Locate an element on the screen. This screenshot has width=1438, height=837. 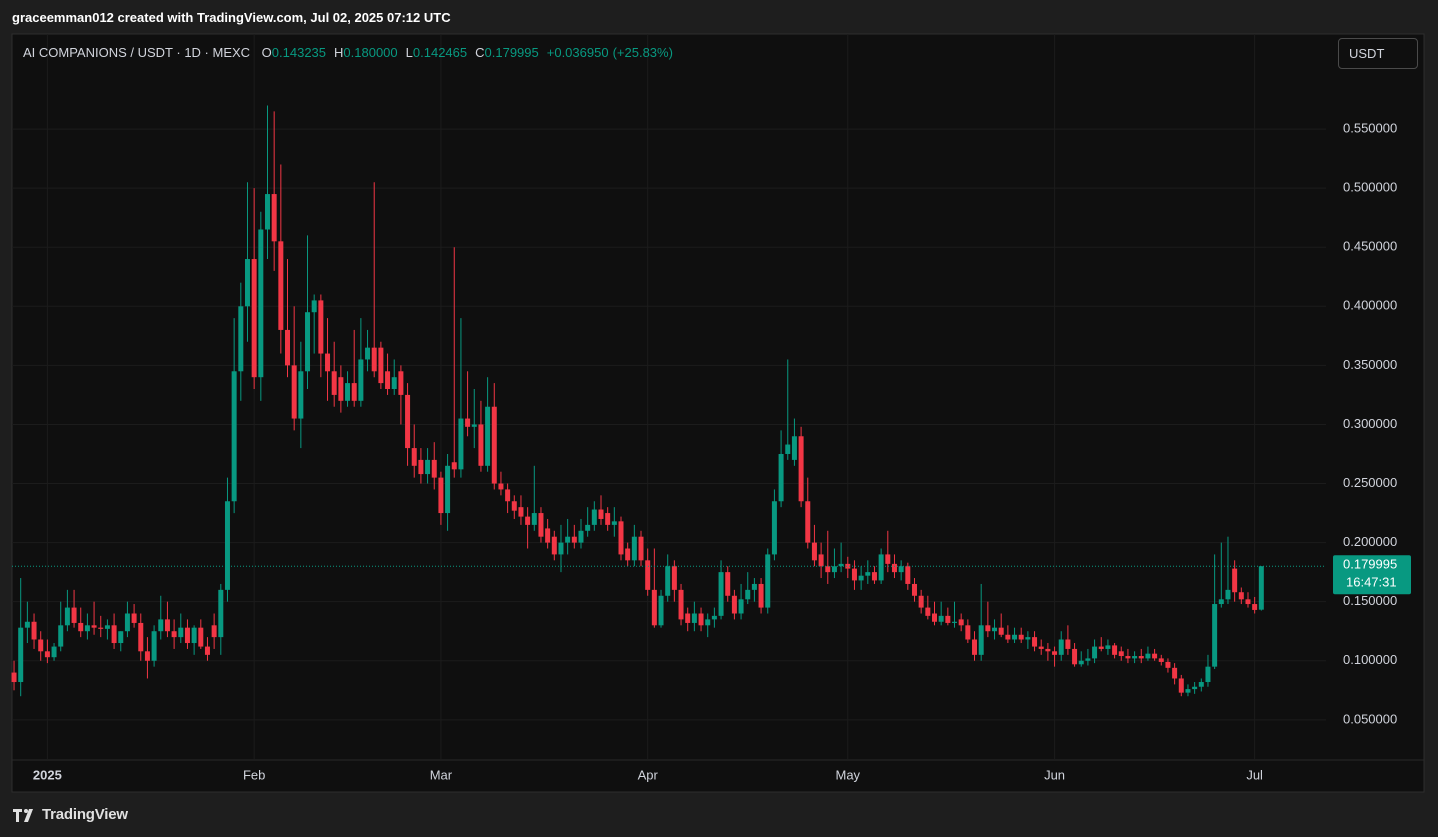
y-tick-label: 0.350000 is located at coordinates (1370, 364).